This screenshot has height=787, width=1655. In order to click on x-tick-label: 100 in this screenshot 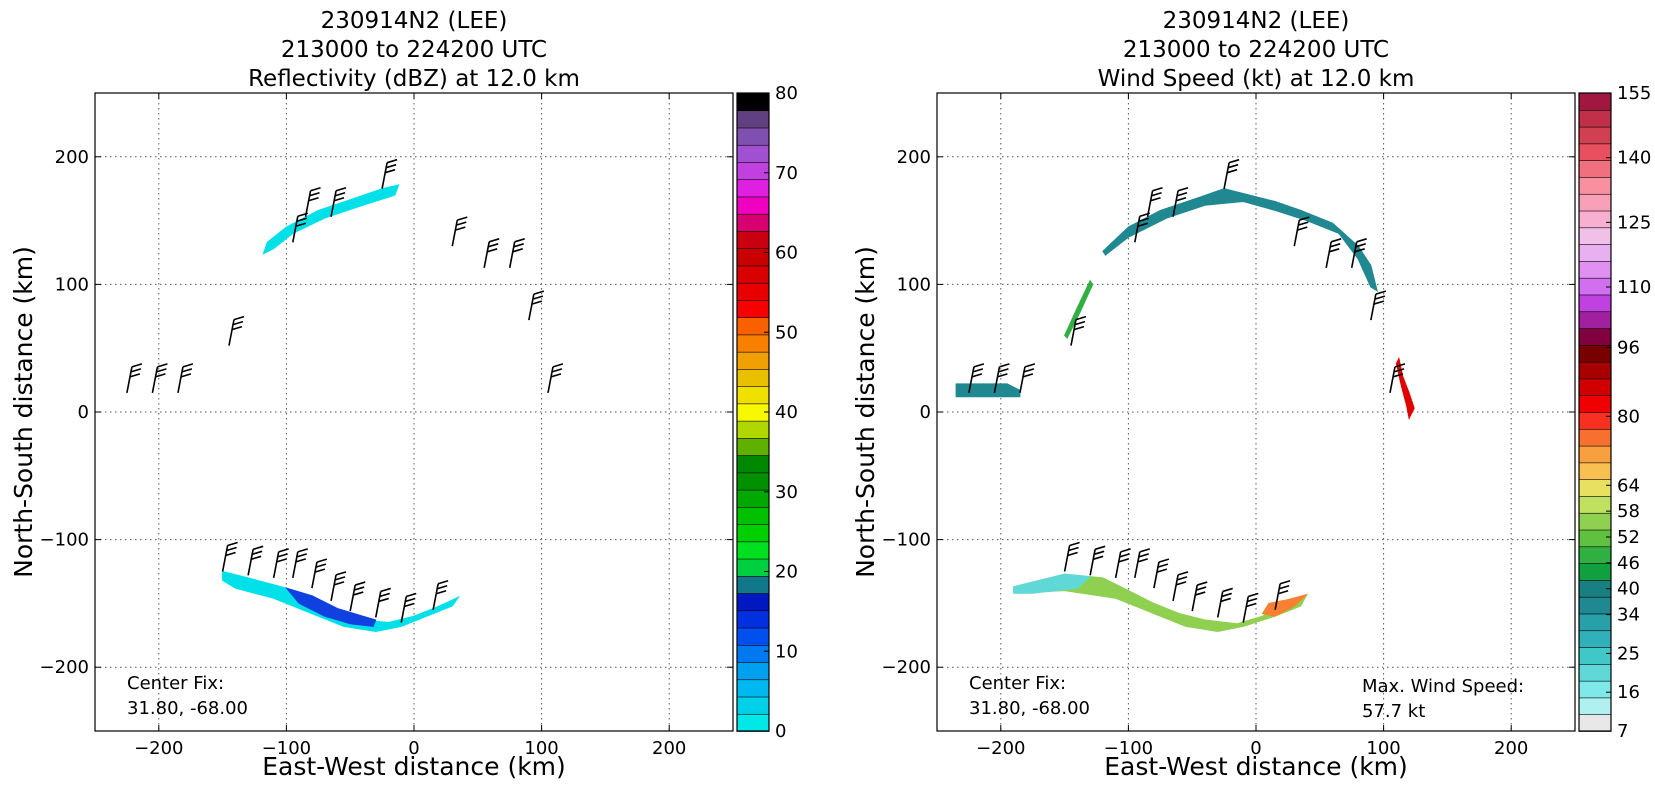, I will do `click(1383, 748)`.